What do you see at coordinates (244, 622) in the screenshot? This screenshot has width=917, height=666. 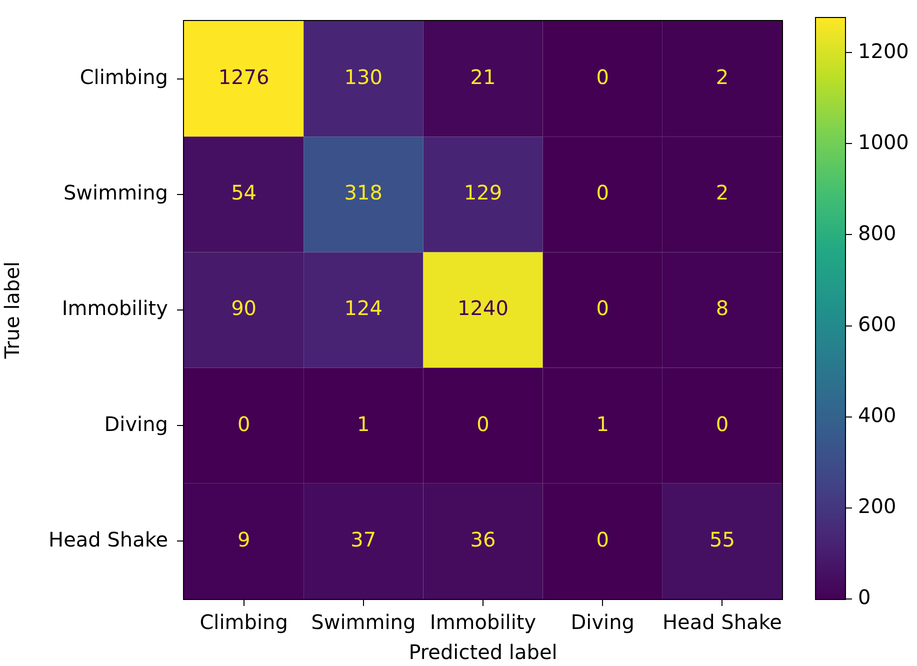 I see `x-tick-label: Climbing` at bounding box center [244, 622].